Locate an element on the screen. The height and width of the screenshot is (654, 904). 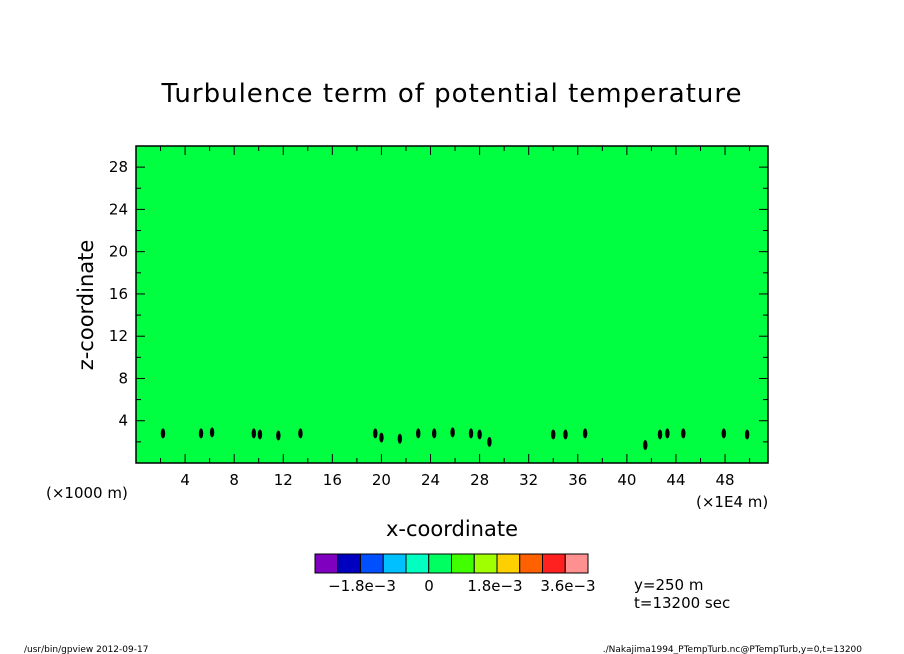
colorbar-label: 1.8e−3 is located at coordinates (494, 586).